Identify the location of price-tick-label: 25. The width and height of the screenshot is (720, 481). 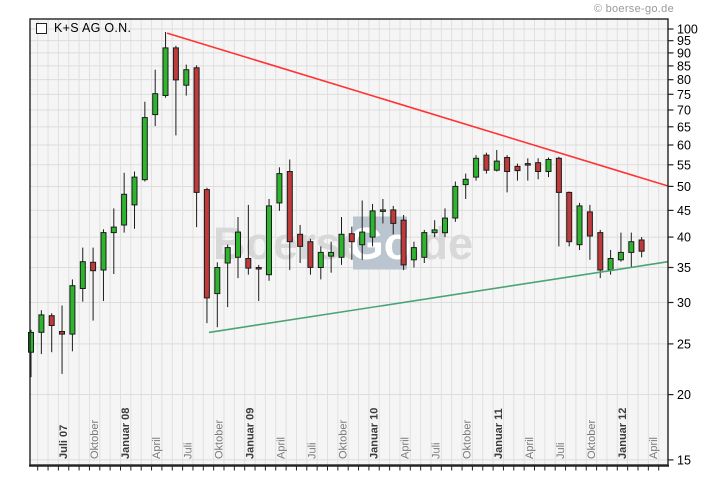
(684, 344).